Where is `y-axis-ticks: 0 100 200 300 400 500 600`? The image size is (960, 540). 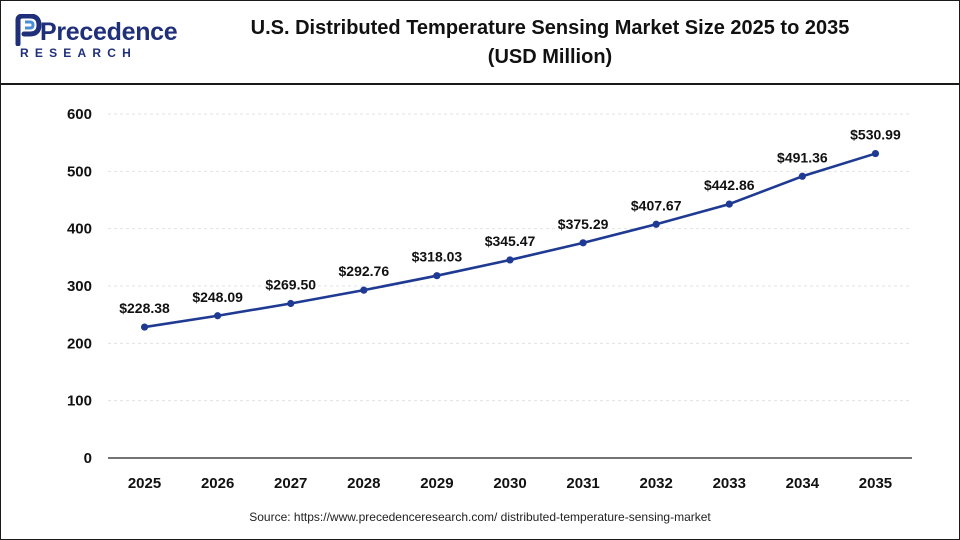
y-axis-ticks: 0 100 200 300 400 500 600 is located at coordinates (79, 286).